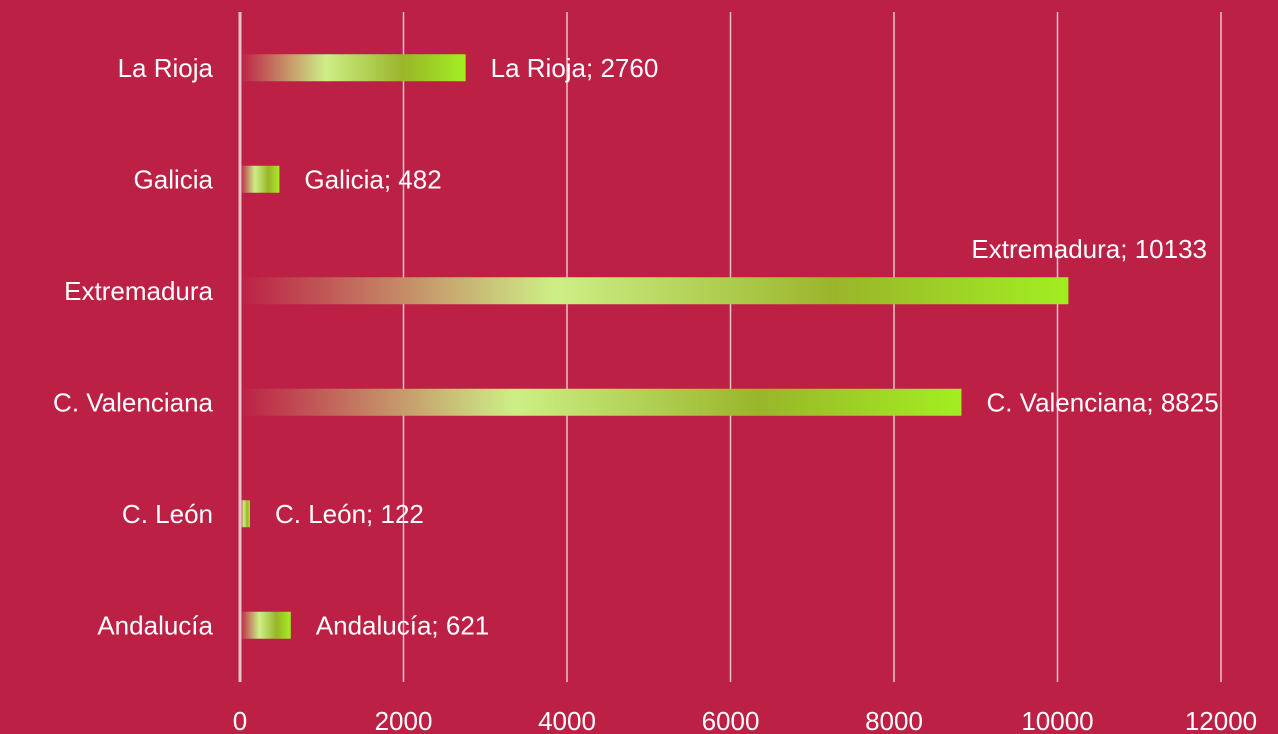 The width and height of the screenshot is (1278, 734). I want to click on x-tick-label: 6000, so click(731, 720).